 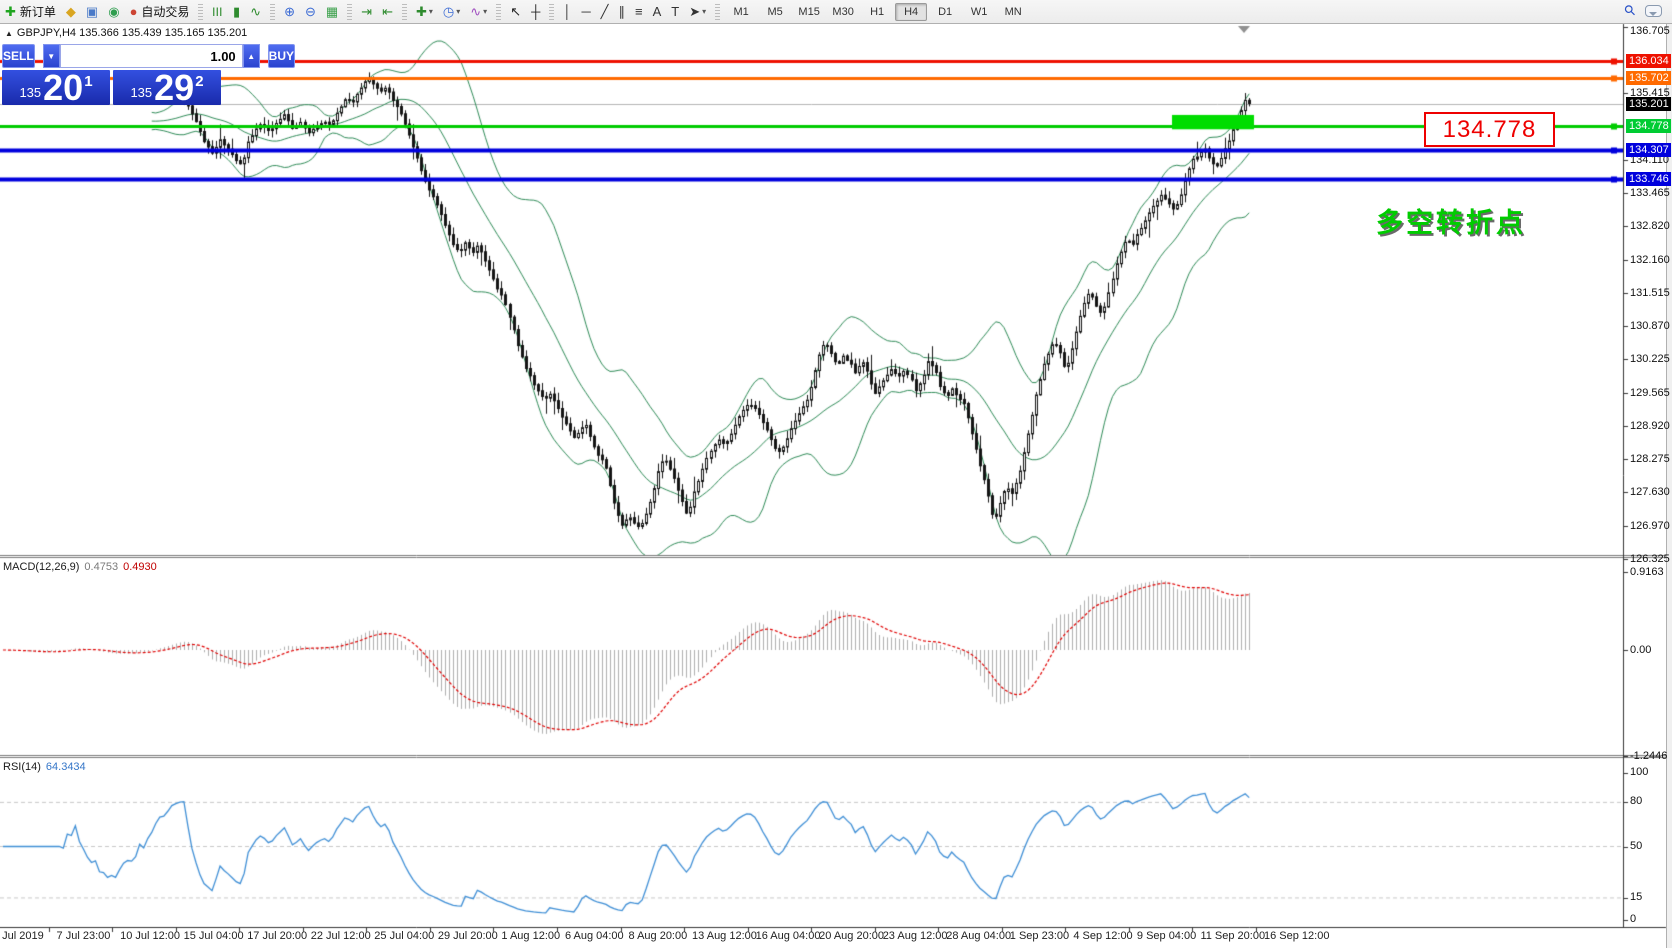 I want to click on new-order-button: ✚ 新订单, so click(x=30, y=11).